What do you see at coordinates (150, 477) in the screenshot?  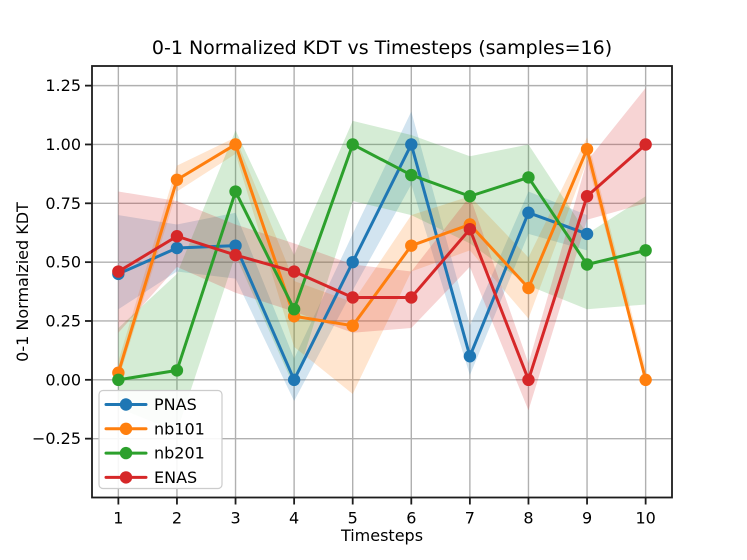 I see `legend-item-enas: ENAS` at bounding box center [150, 477].